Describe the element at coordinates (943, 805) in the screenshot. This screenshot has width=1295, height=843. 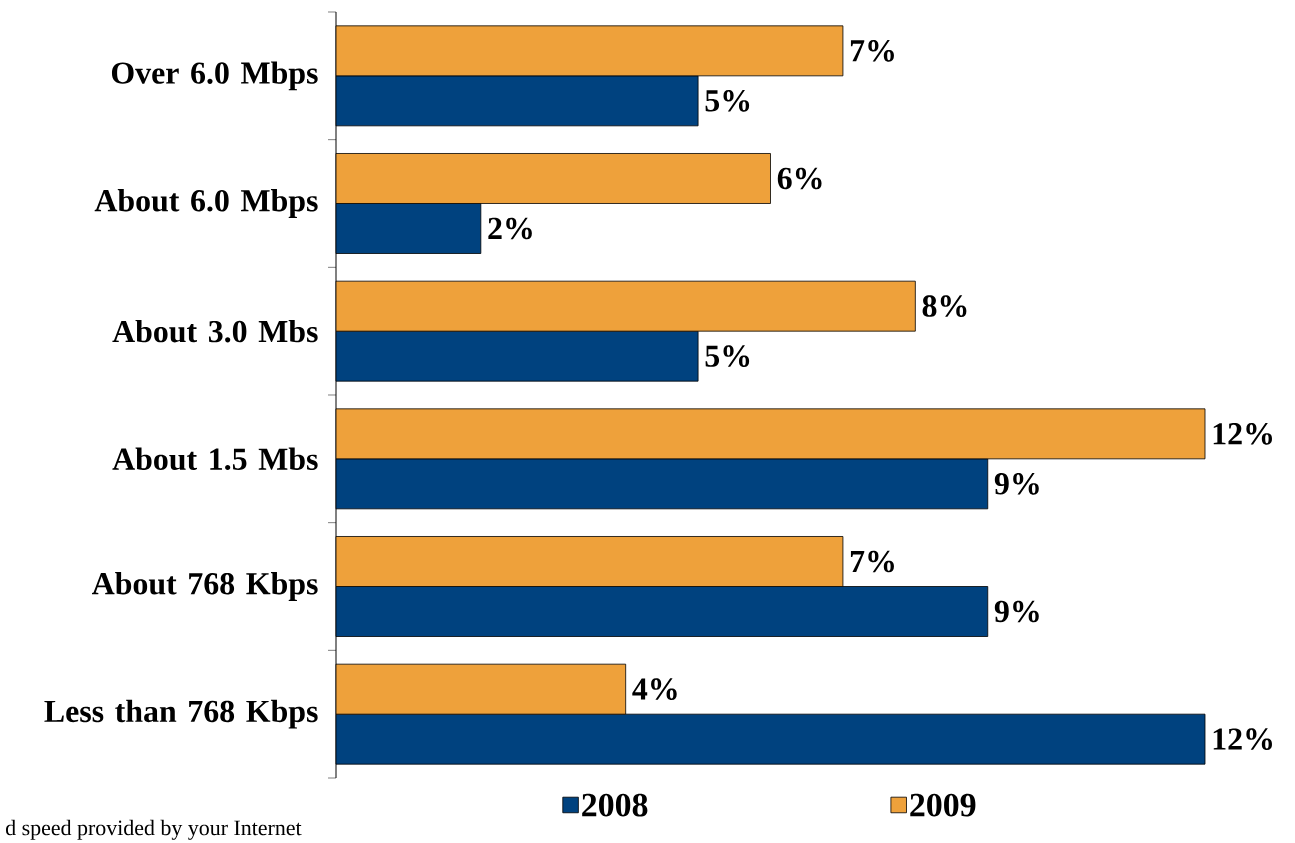
I see `legend-label: 2009` at that location.